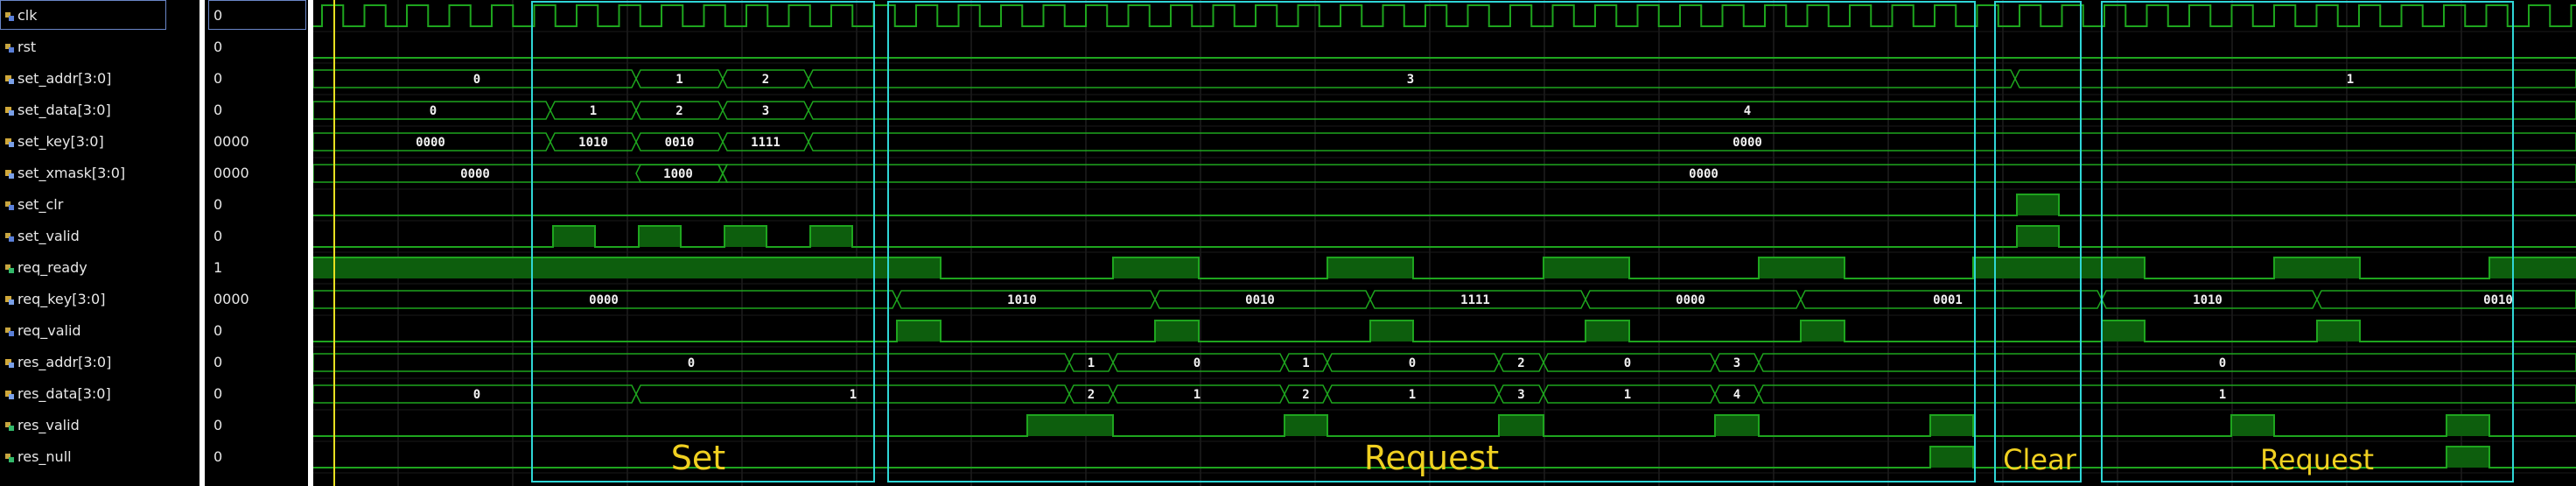  What do you see at coordinates (49, 330) in the screenshot?
I see `signal-name-label: req_valid` at bounding box center [49, 330].